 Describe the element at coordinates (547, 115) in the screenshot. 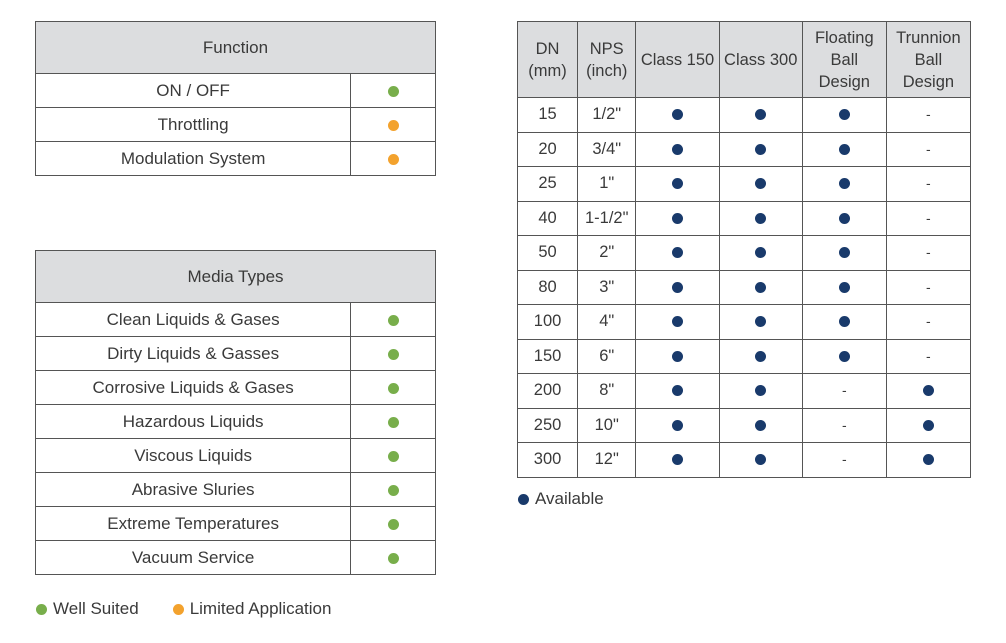

I see `dn-cell: 15` at that location.